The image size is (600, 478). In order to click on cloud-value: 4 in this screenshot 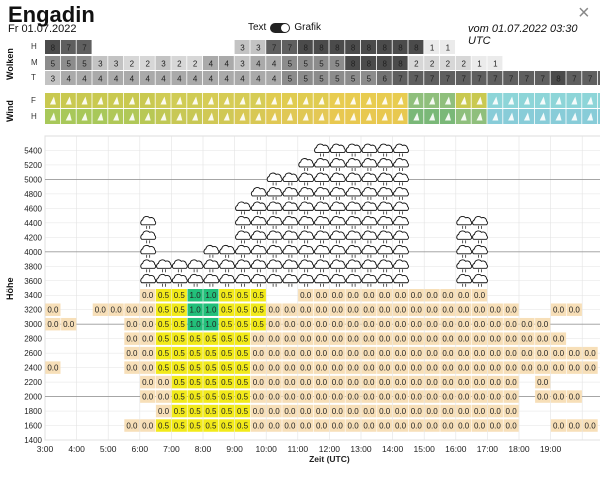, I will do `click(179, 79)`.